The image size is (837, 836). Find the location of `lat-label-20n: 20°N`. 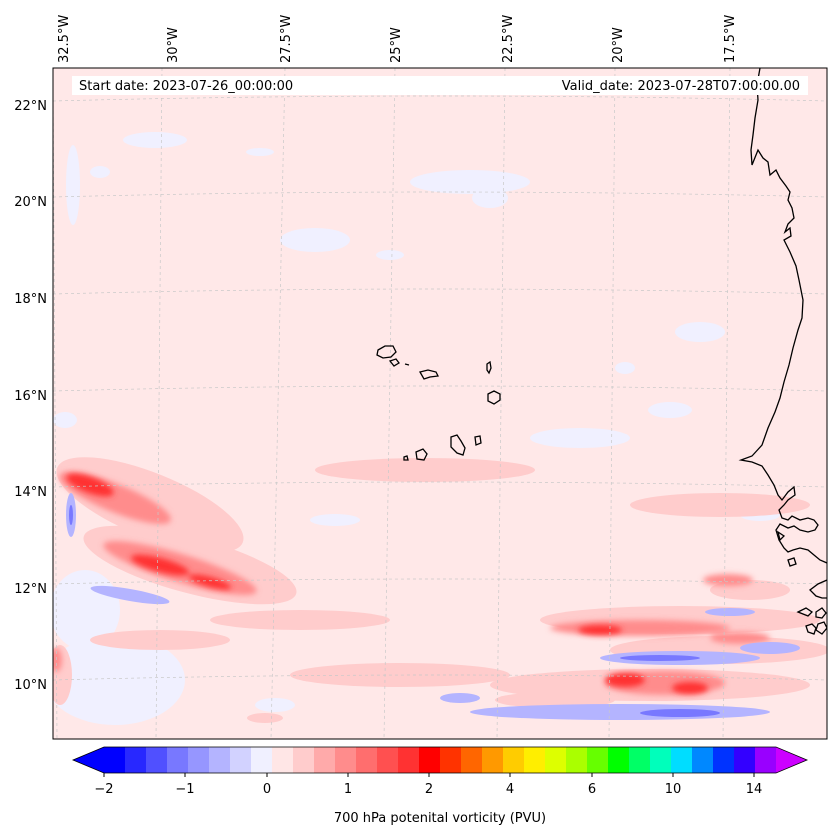

lat-label-20n: 20°N is located at coordinates (30, 202).